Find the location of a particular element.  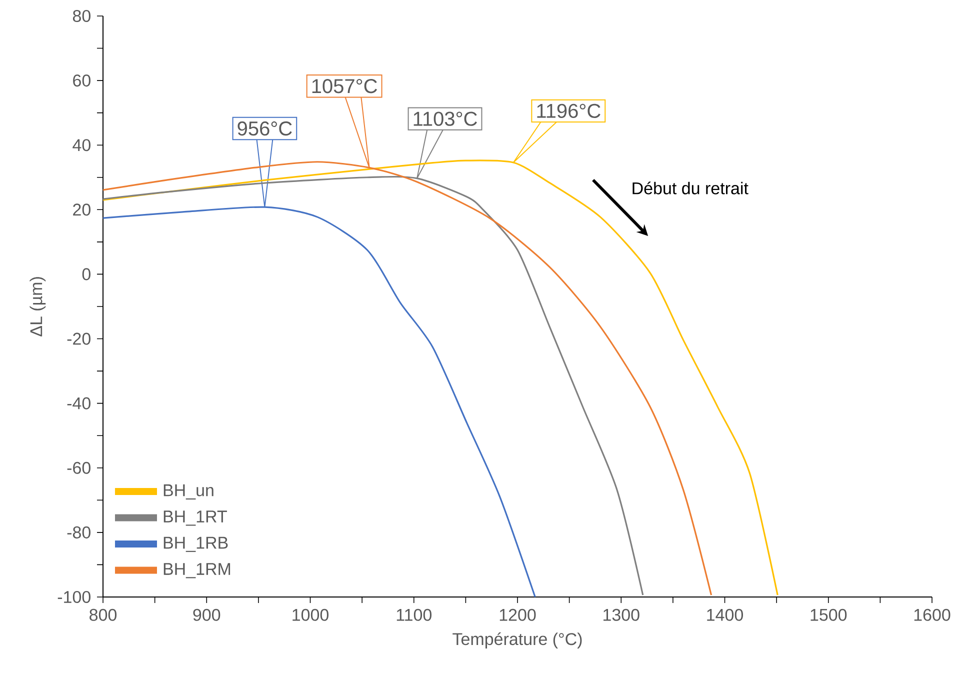

legend-label: BH_1RT is located at coordinates (195, 518).